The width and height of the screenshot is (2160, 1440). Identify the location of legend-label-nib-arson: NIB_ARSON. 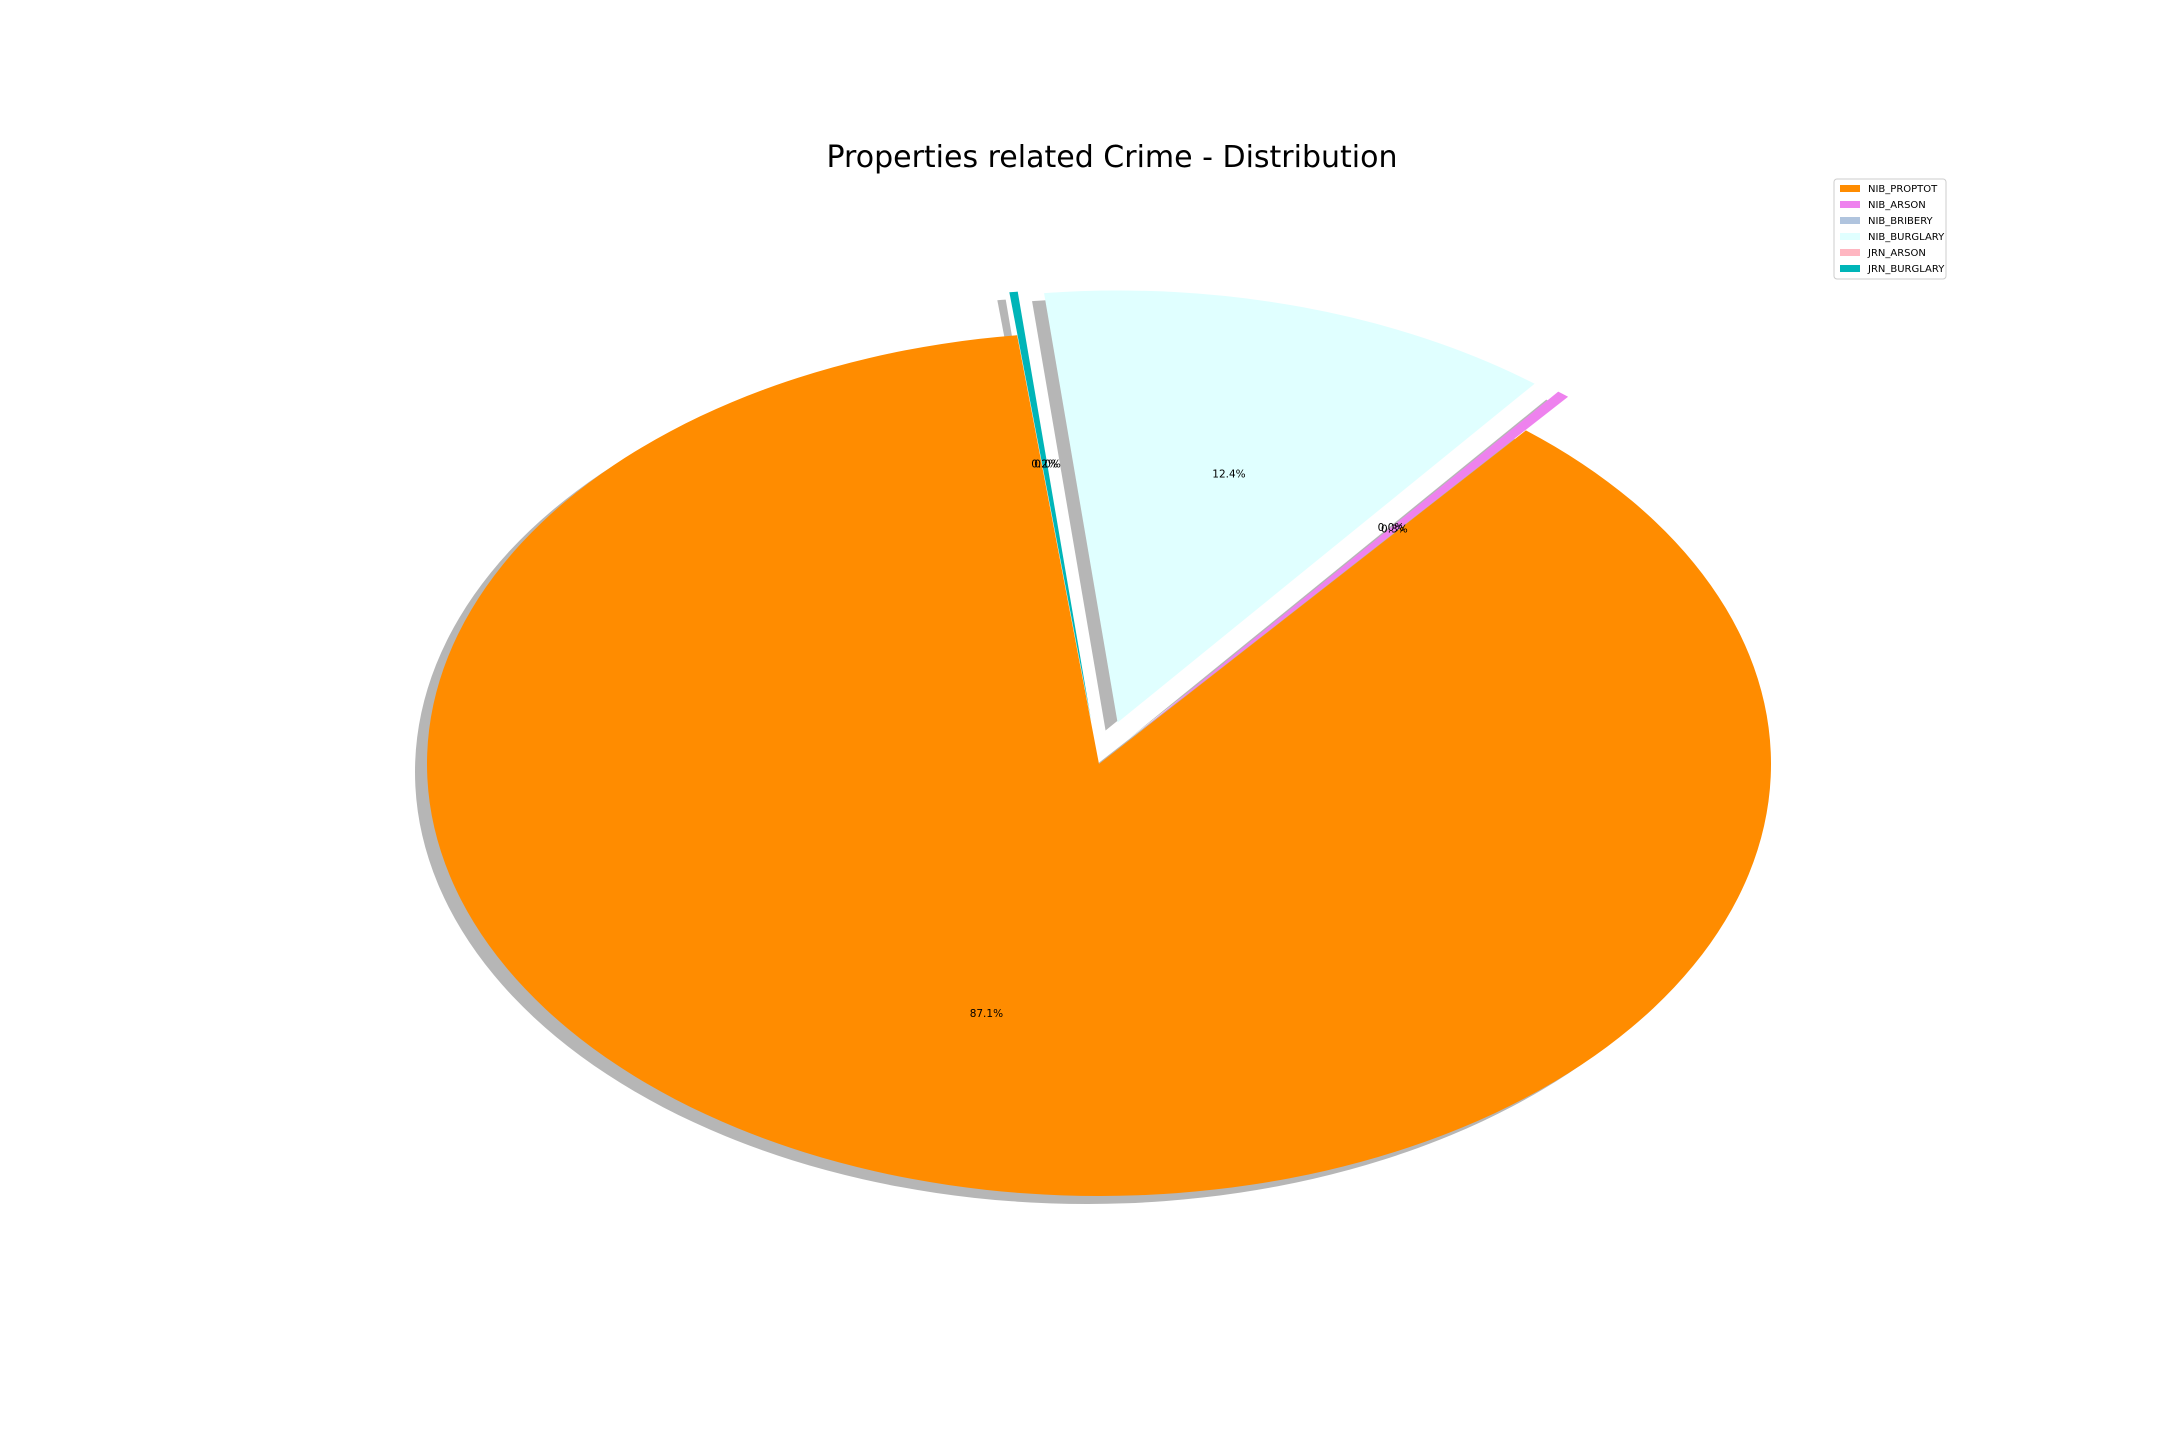
(1897, 205).